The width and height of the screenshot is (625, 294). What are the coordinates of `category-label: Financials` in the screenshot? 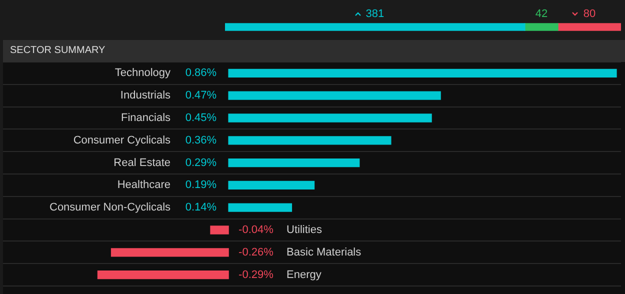 It's located at (146, 118).